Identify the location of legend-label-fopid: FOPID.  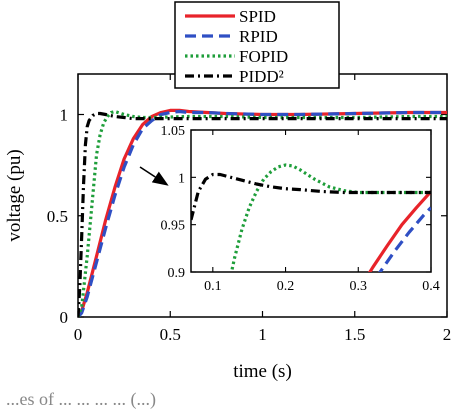
(263, 56).